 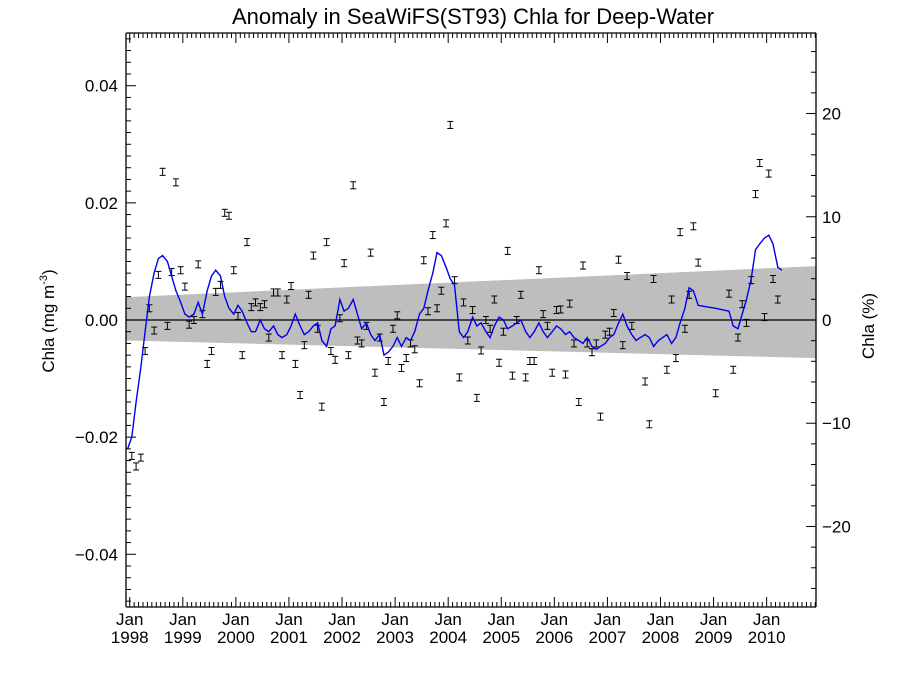 I want to click on x-axis-tick-label-year: 2005, so click(x=501, y=637).